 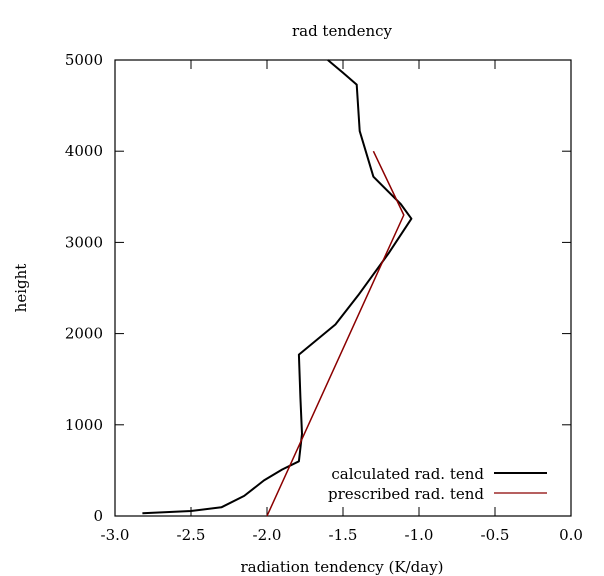 I want to click on y-tick-label: 1000, so click(x=84, y=425).